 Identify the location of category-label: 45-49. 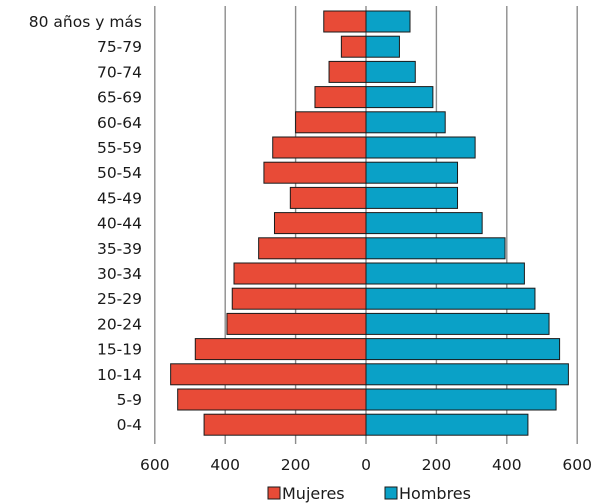
(119, 198).